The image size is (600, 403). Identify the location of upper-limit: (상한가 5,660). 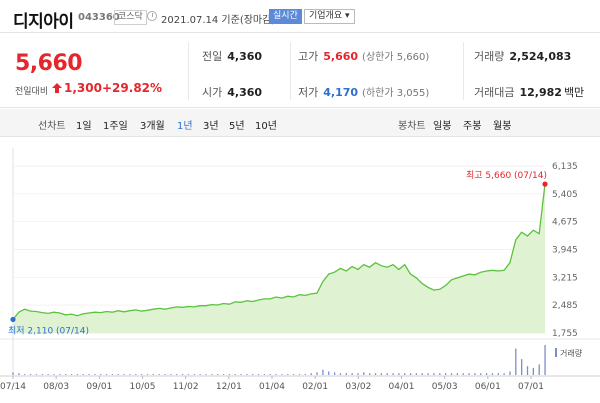
(396, 57).